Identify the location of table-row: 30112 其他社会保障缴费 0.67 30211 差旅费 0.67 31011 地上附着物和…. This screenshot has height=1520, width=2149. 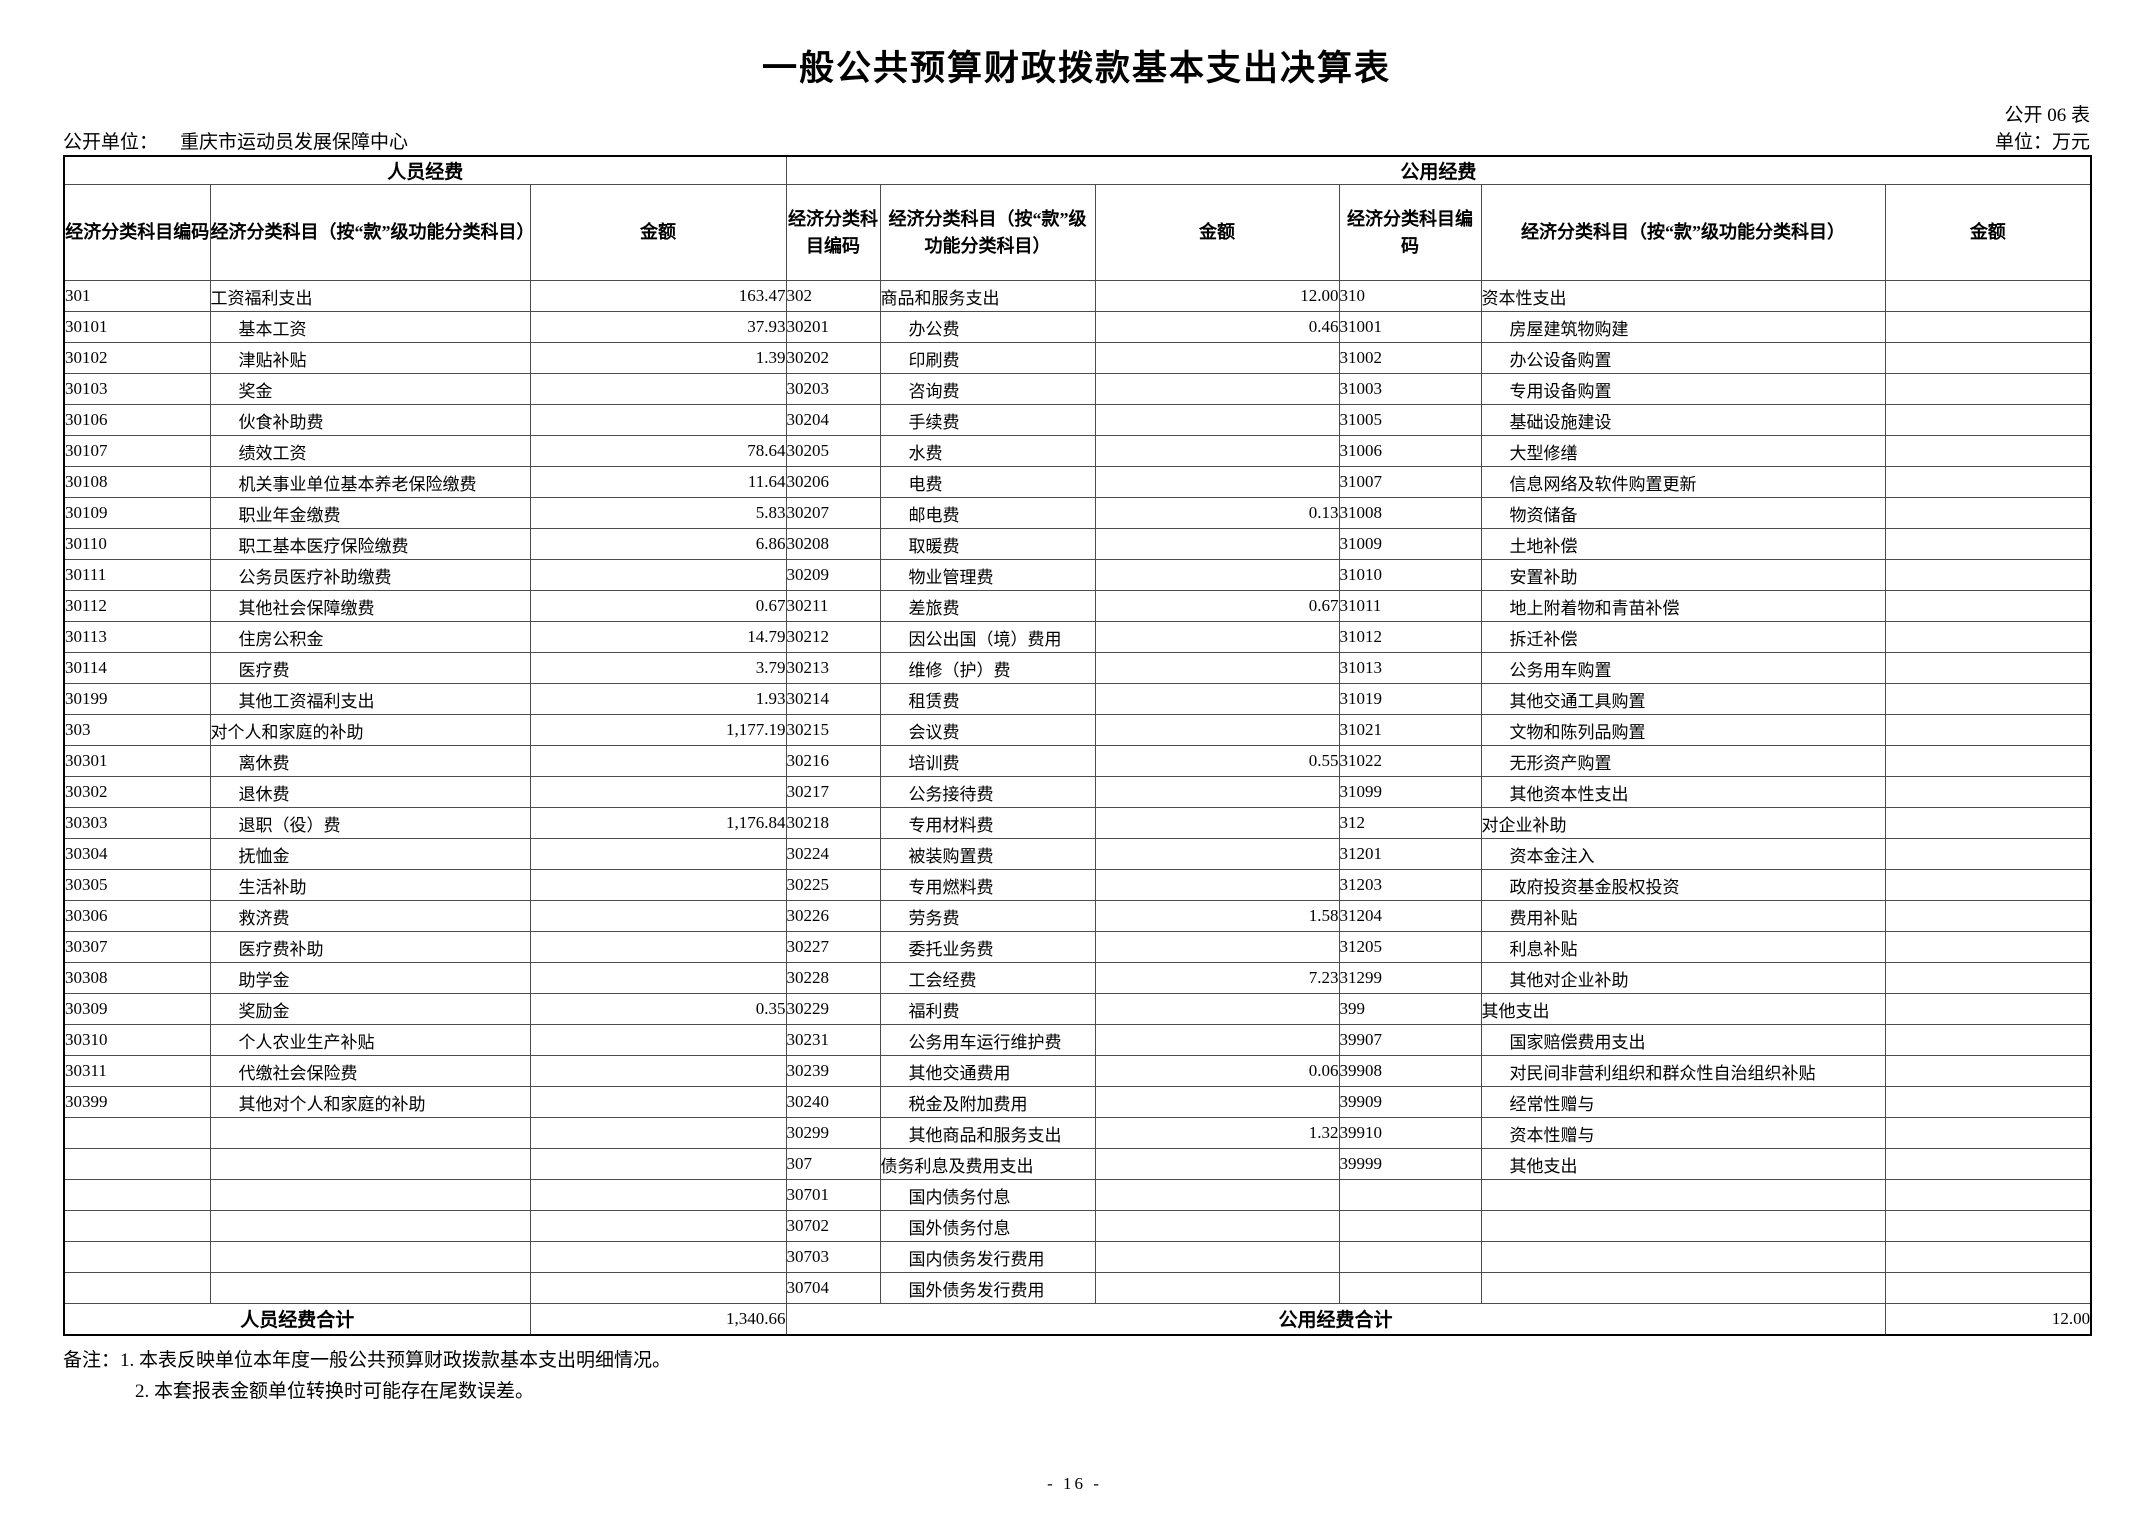
(1077, 606).